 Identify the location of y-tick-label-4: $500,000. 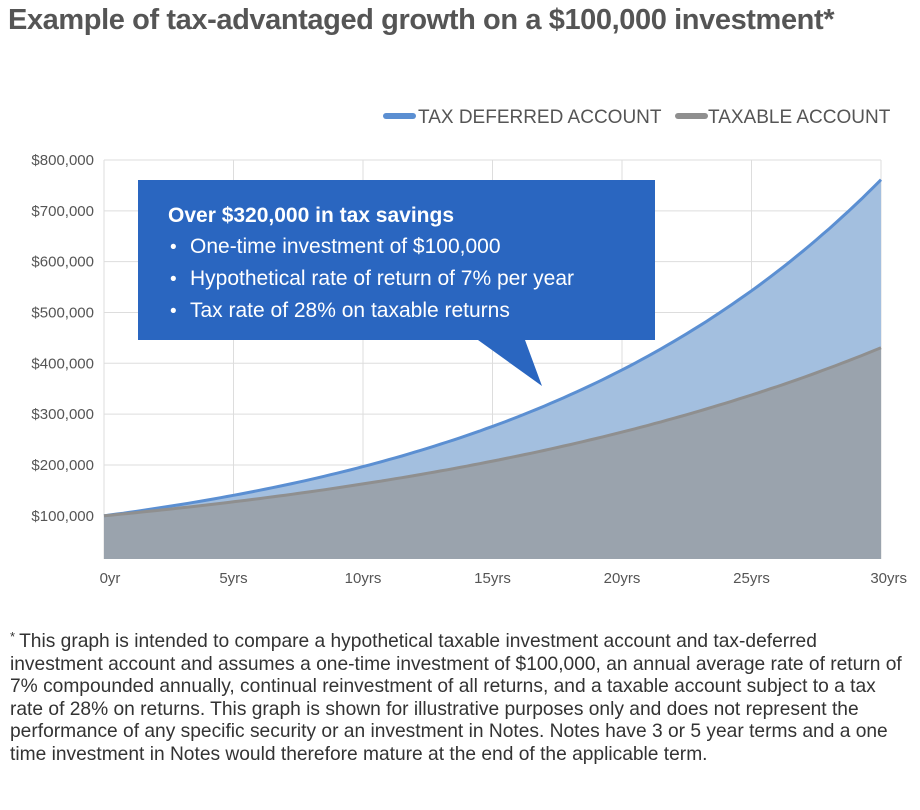
(62, 312).